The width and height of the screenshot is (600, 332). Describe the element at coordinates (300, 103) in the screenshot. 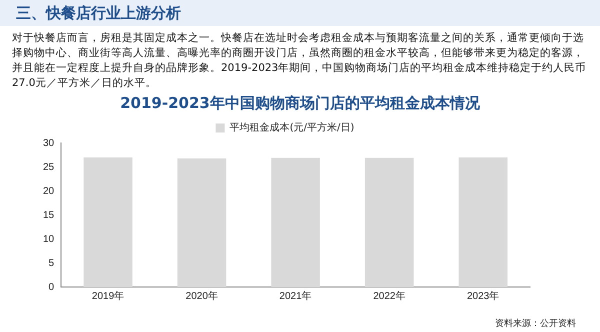

I see `chart-title: 2019-2023年中国购物商场门店的平均租金成本情况` at that location.